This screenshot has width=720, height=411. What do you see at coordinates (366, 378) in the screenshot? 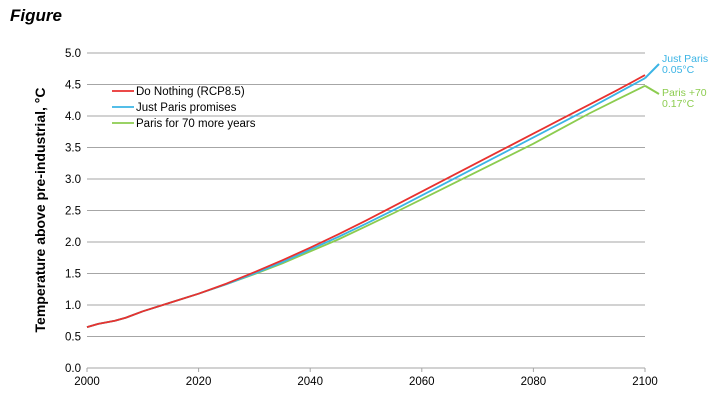
I see `x-tick-labels: 2000 2020 2040 2060 2080 2100` at bounding box center [366, 378].